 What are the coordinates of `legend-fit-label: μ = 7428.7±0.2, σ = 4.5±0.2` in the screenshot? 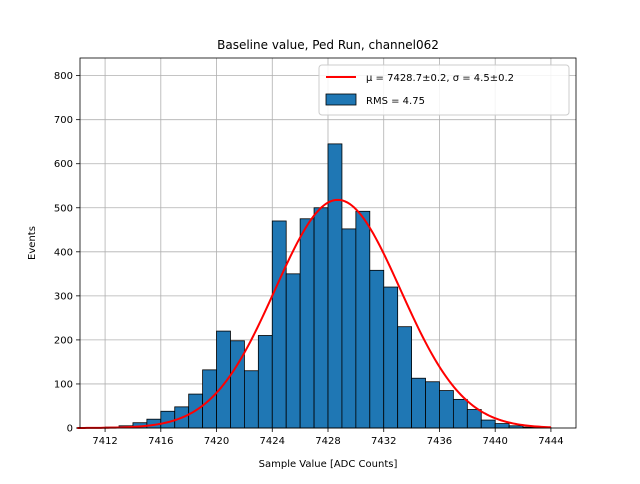 It's located at (440, 78).